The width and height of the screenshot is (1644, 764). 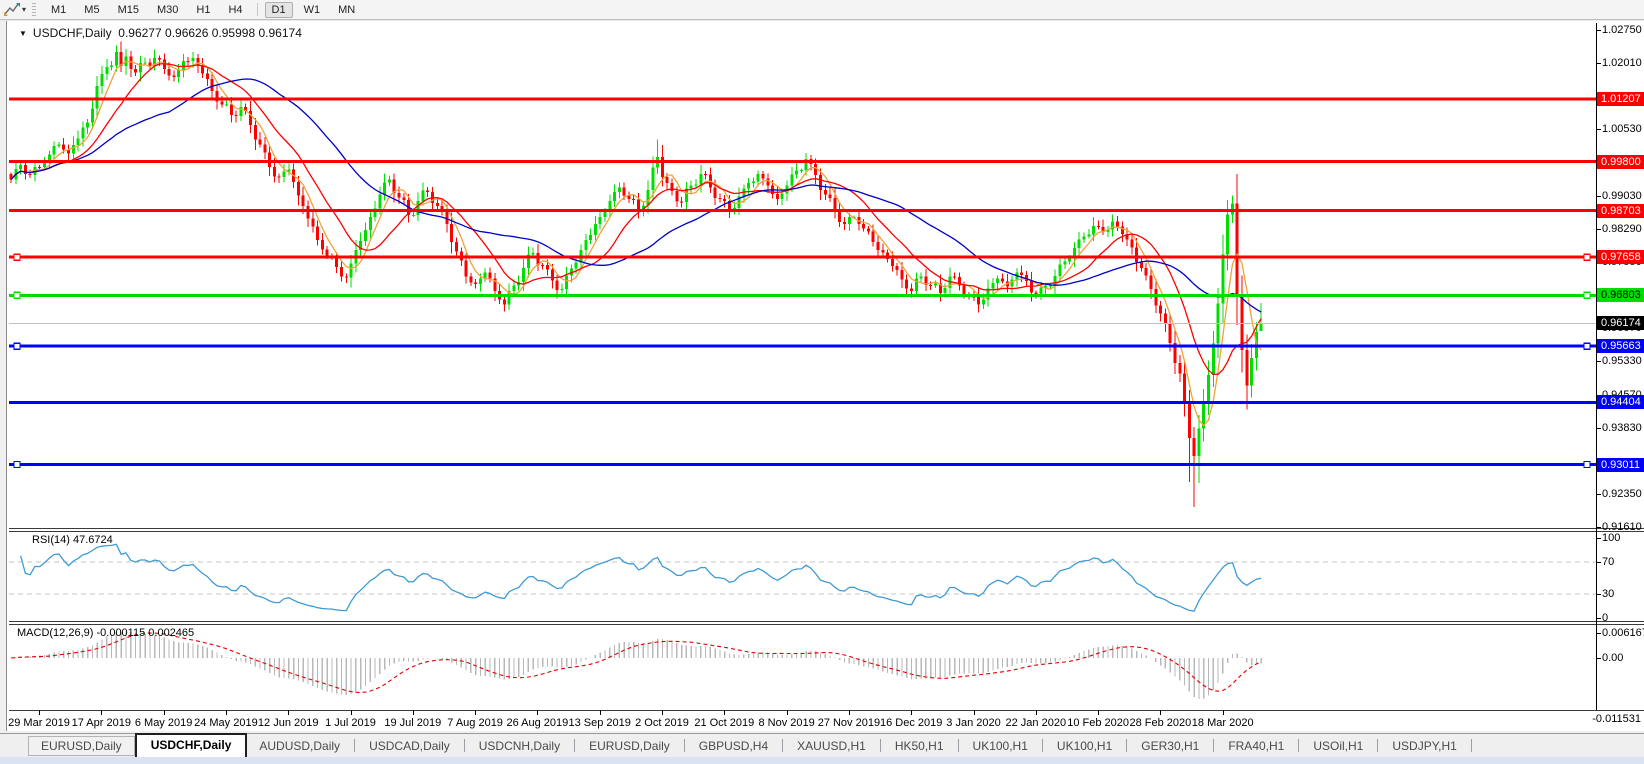 What do you see at coordinates (1338, 745) in the screenshot?
I see `chart-tab-usoil-h1: USOil,H1` at bounding box center [1338, 745].